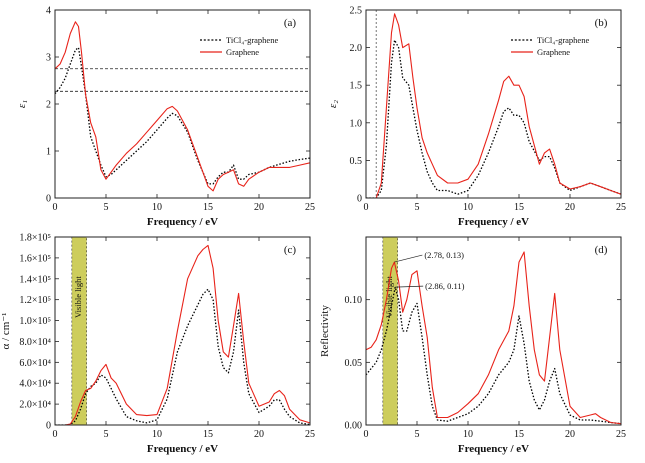  What do you see at coordinates (35, 405) in the screenshot?
I see `y-tick-label: 2.0×10⁴` at bounding box center [35, 405].